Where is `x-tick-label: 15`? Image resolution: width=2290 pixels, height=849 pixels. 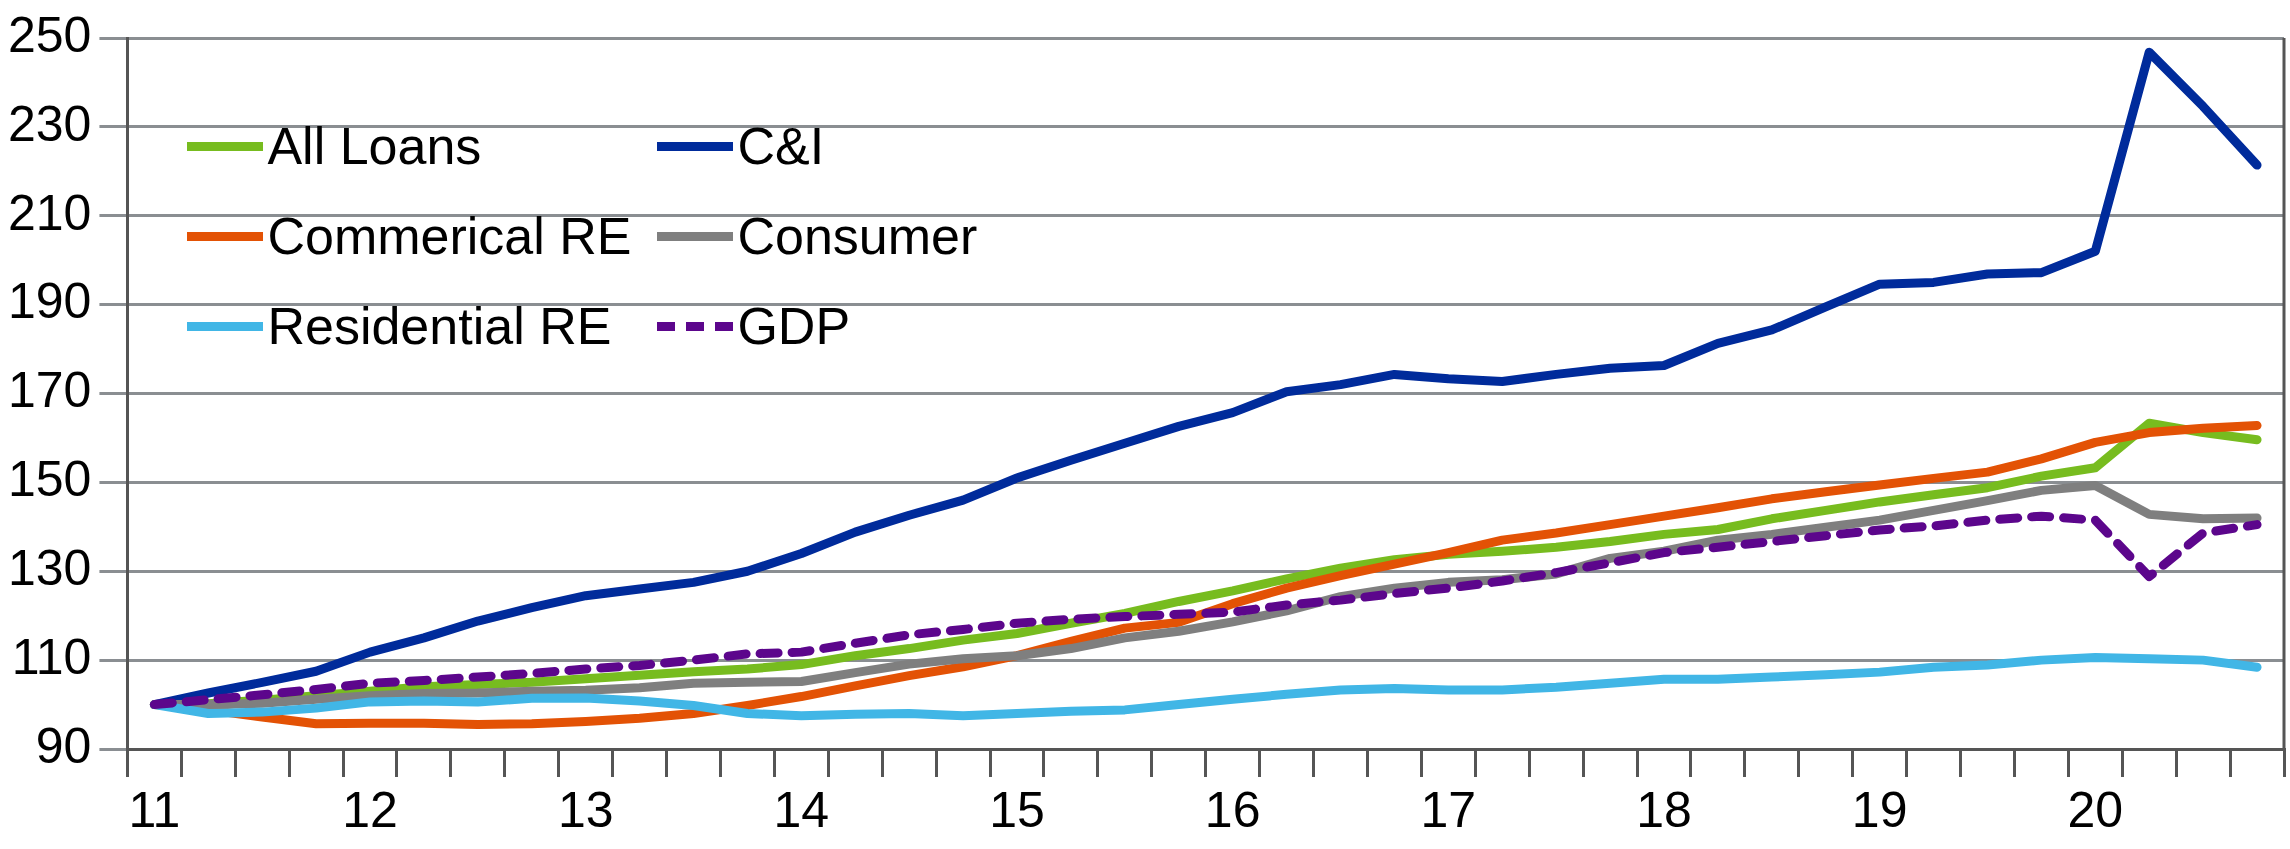 x-tick-label: 15 is located at coordinates (1017, 809).